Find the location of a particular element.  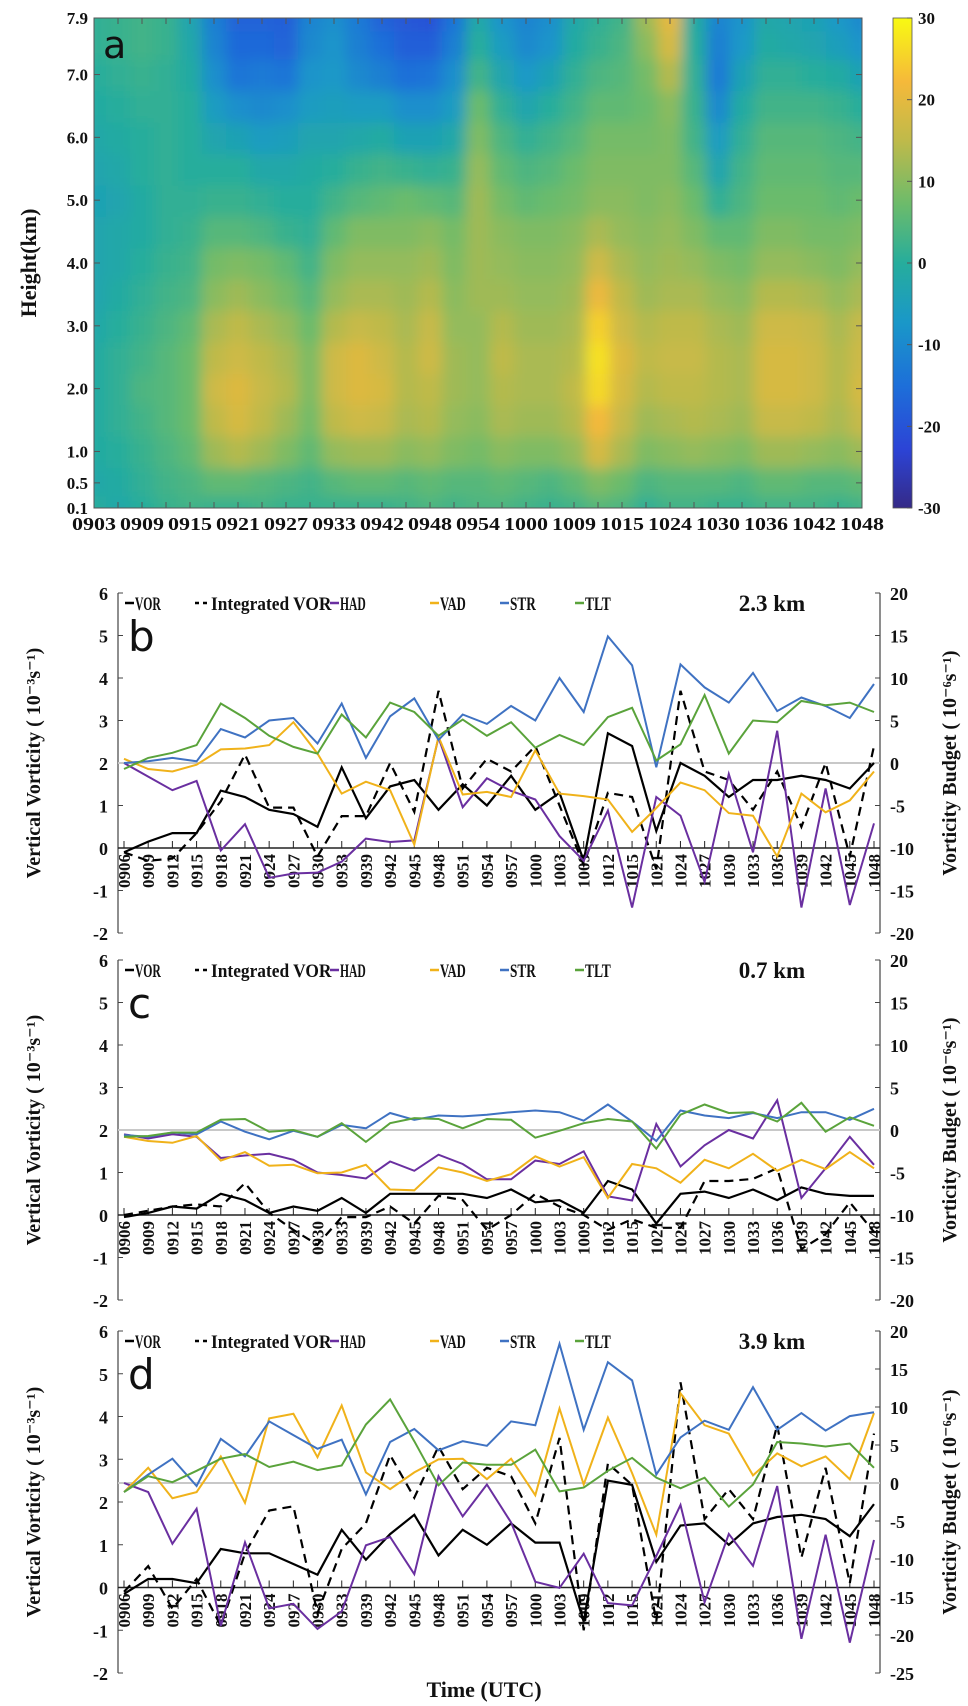

colorbar-tick-label: -20 is located at coordinates (929, 426).